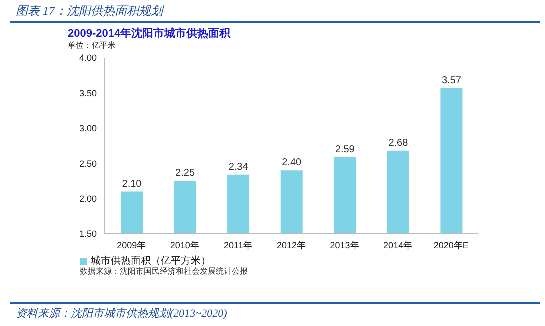 The width and height of the screenshot is (545, 326). I want to click on x-tick-label: 2009年, so click(131, 245).